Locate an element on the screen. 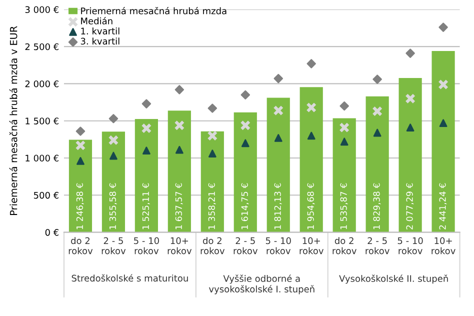 The height and width of the screenshot is (316, 474). data-label: 1 358,21 € is located at coordinates (212, 206).